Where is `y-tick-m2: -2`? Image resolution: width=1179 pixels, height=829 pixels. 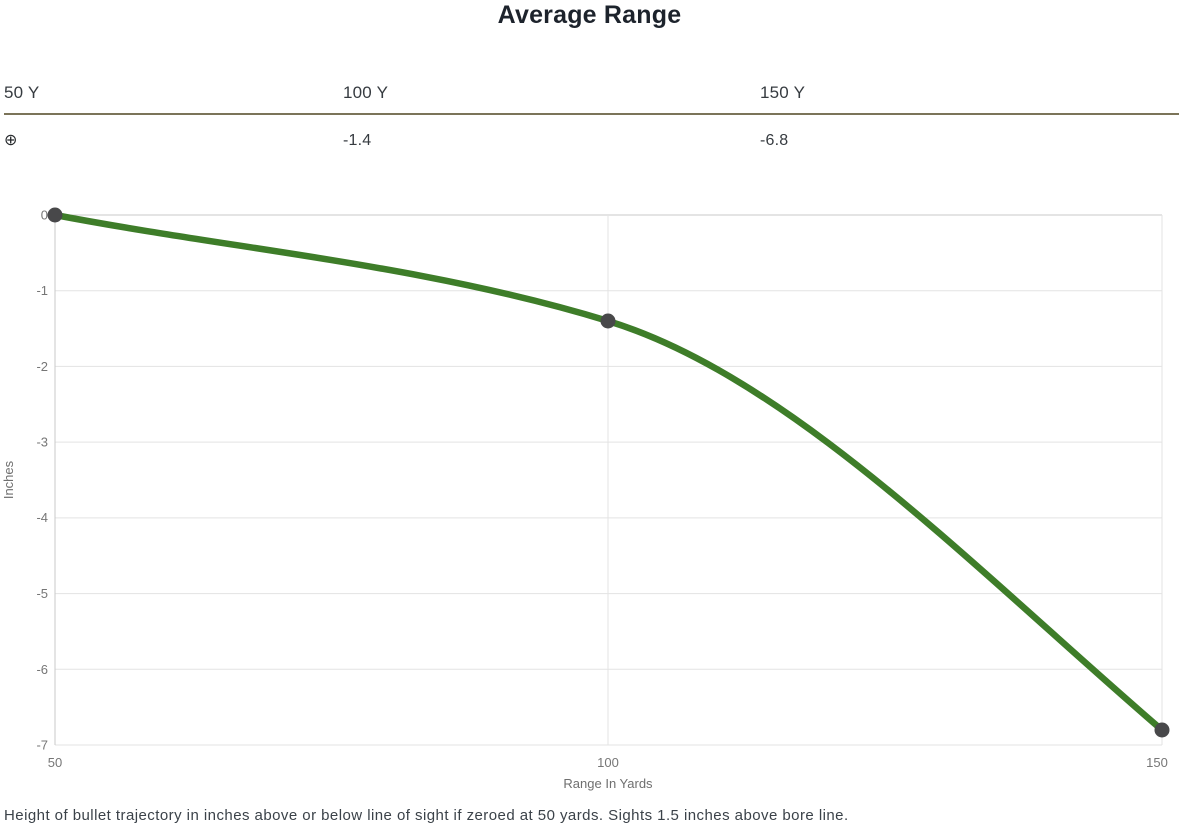 y-tick-m2: -2 is located at coordinates (42, 366).